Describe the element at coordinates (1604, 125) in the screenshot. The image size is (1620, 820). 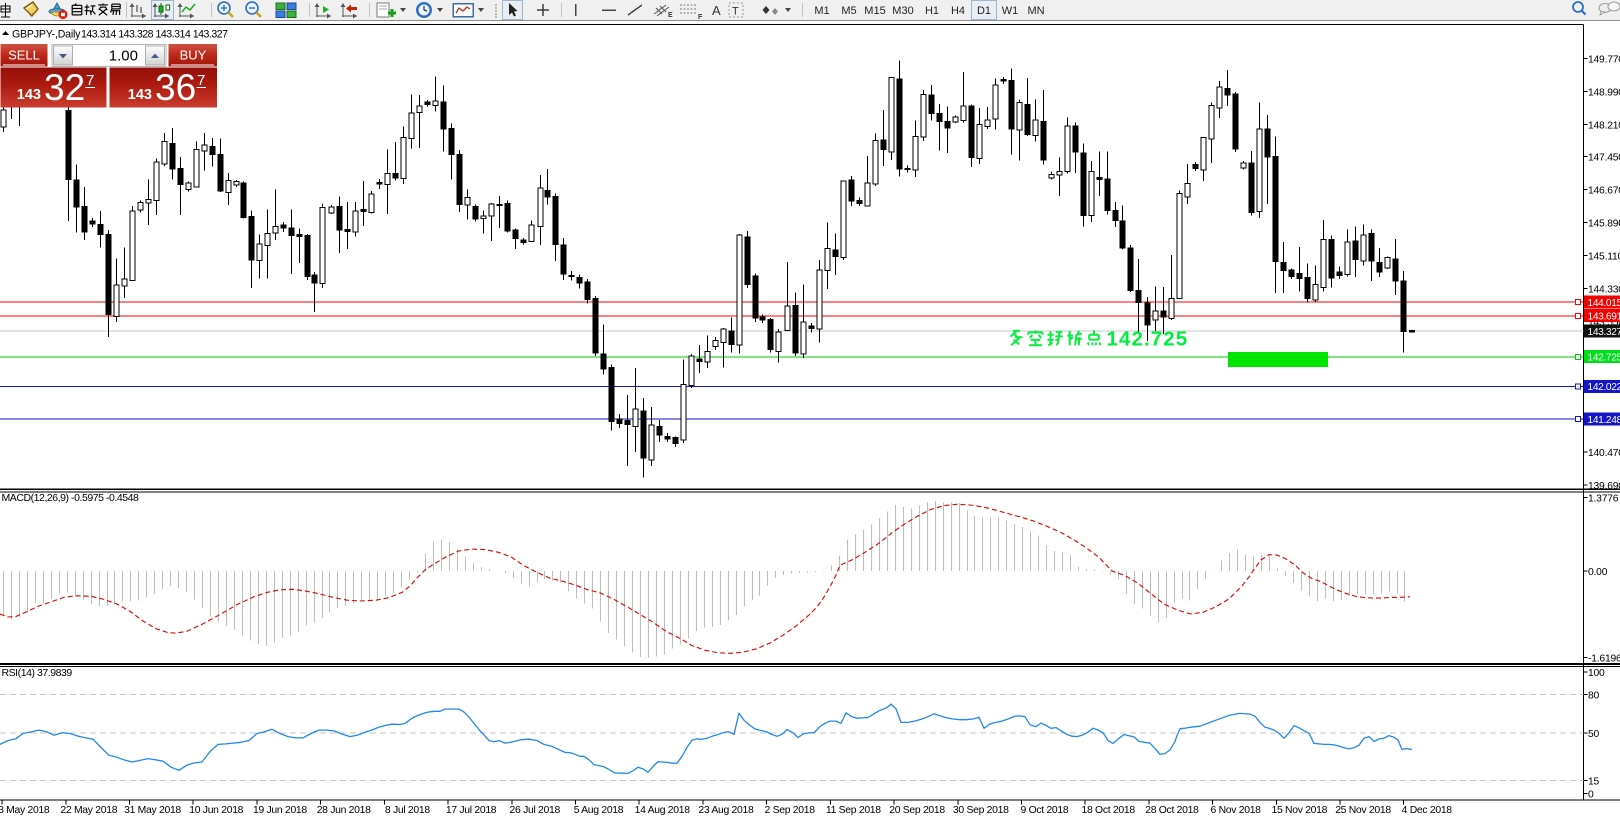
I see `svg-text: 148.210` at that location.